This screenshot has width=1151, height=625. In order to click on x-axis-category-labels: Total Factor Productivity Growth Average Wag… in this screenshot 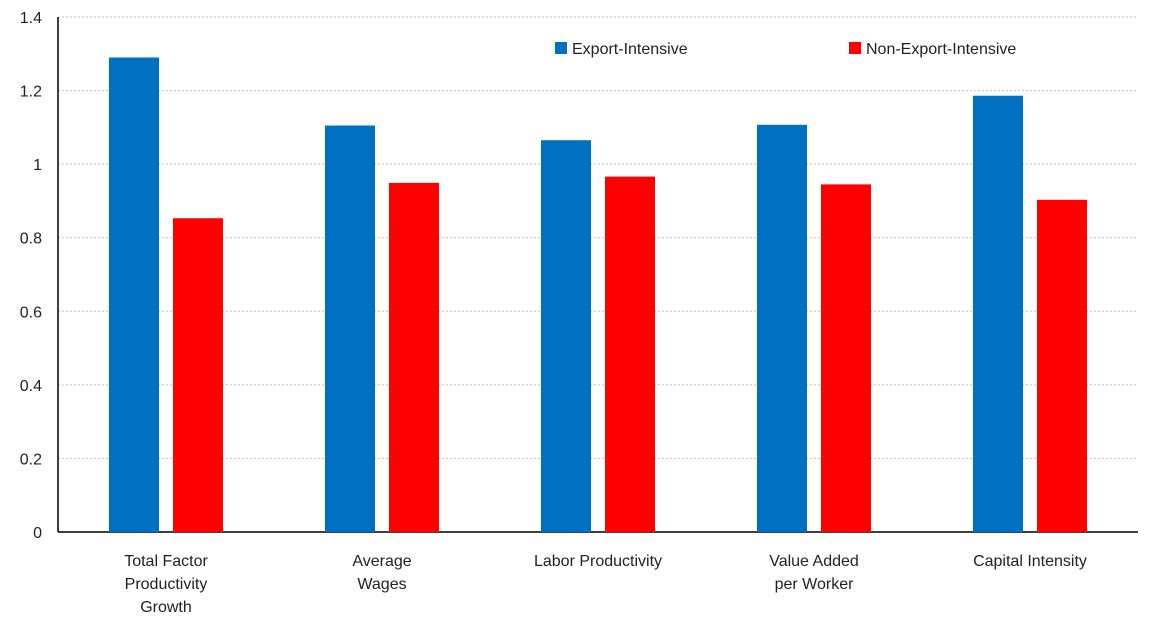, I will do `click(605, 584)`.